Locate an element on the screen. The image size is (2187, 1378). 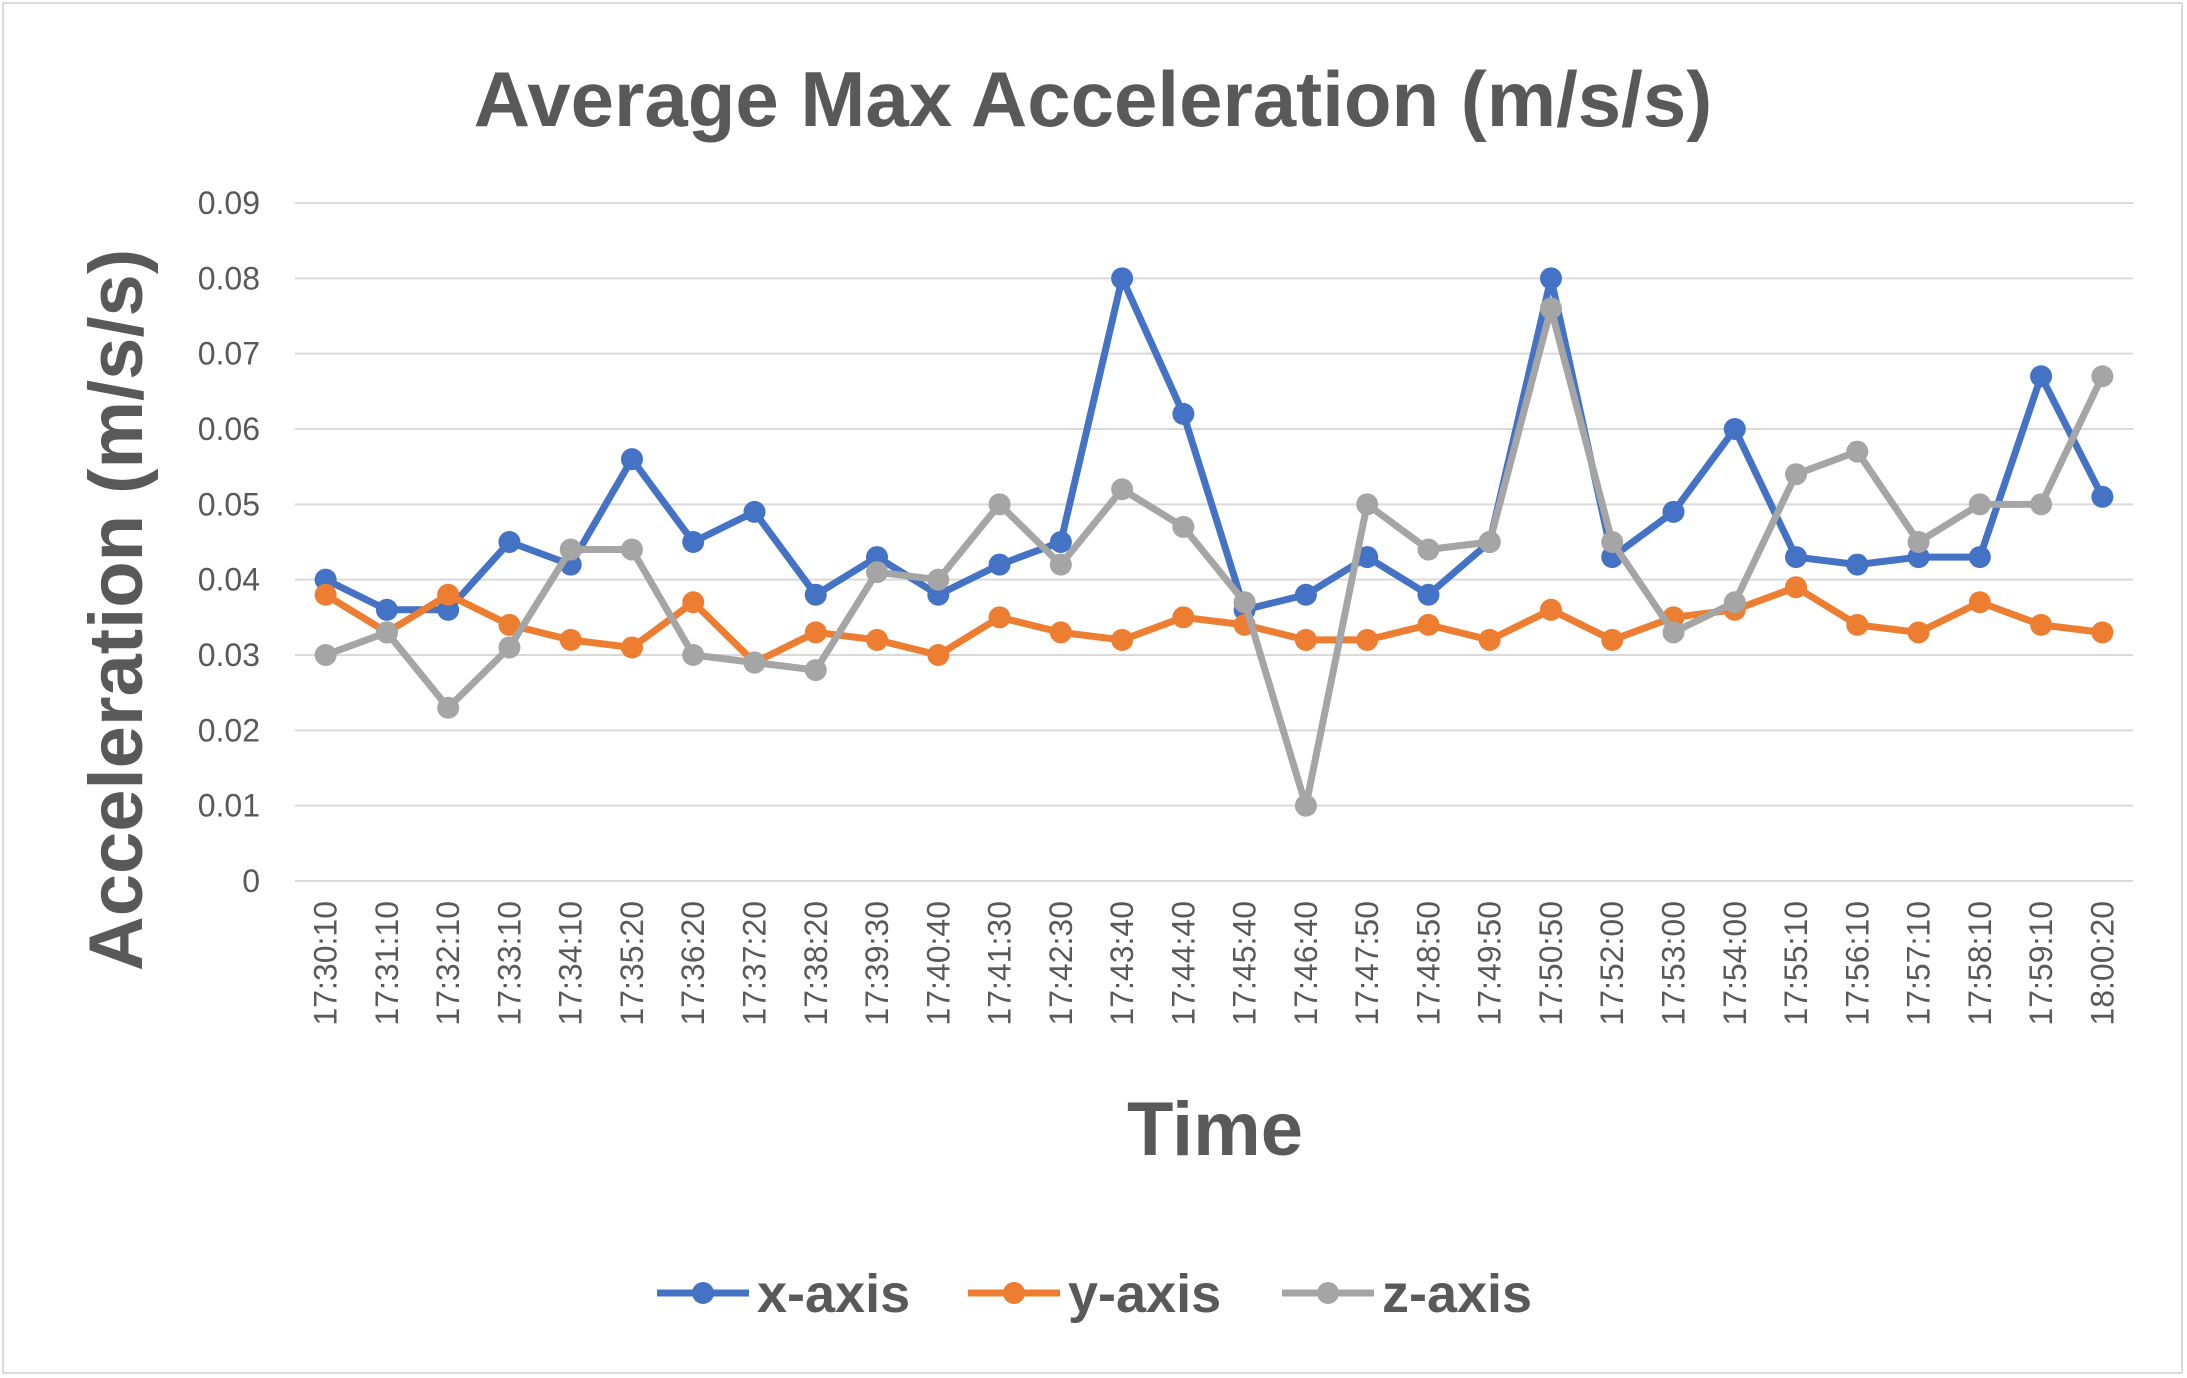
legend: x-axis y-axis z-axis is located at coordinates (1094, 1294).